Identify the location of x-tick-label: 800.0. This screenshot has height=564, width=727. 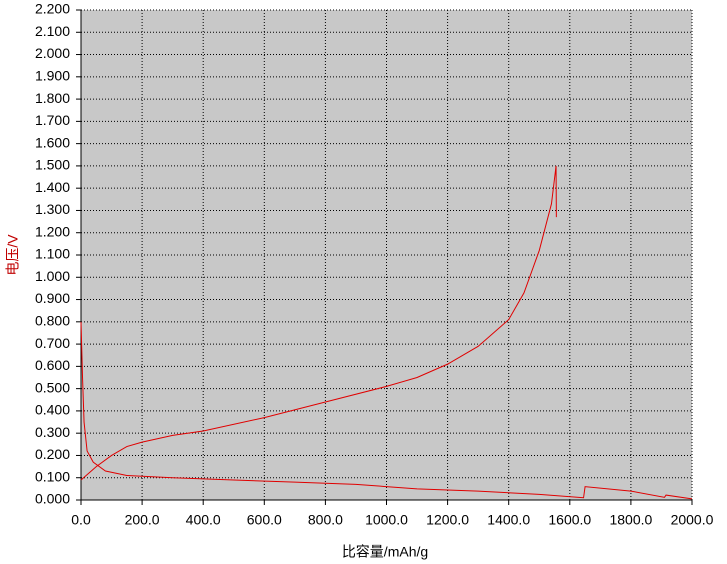
(325, 520).